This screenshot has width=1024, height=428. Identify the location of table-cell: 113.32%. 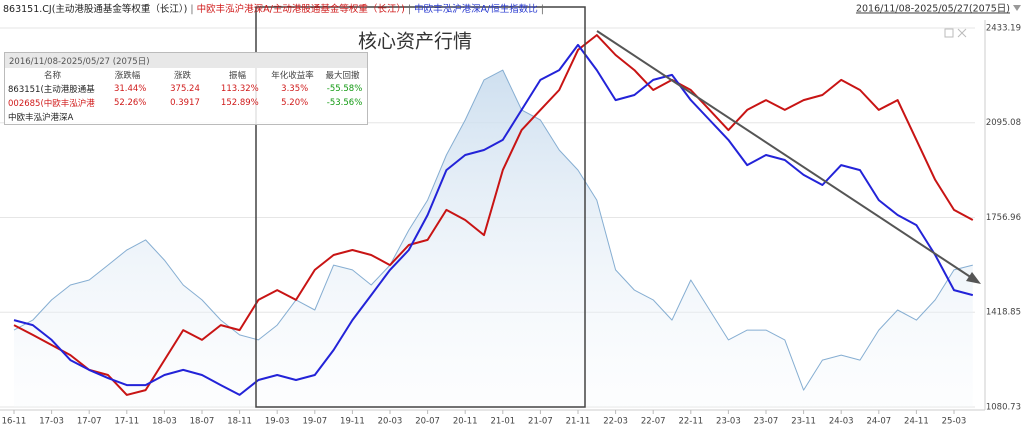
(239, 89).